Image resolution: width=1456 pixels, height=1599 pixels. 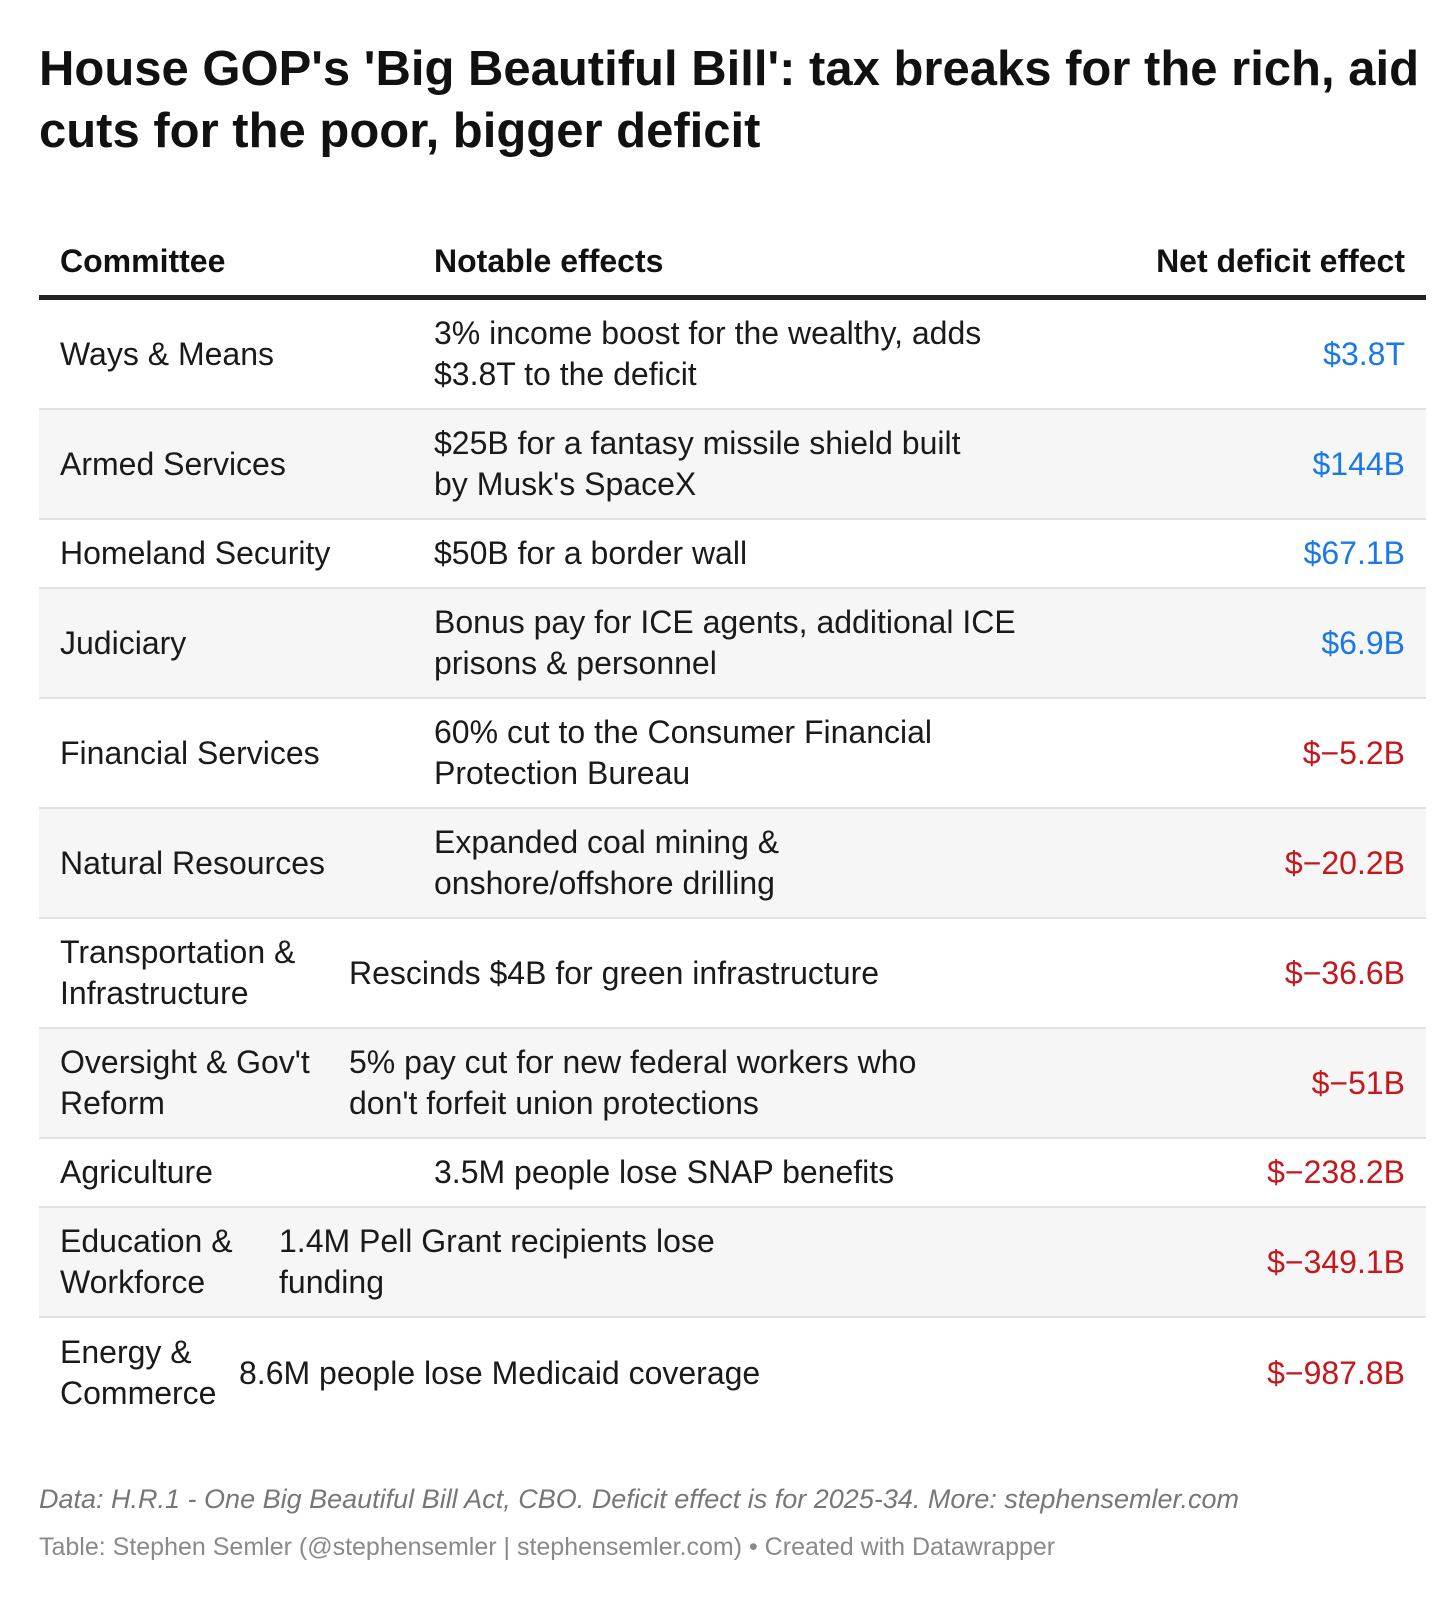 I want to click on net-deficit-cell: $3.8T, so click(x=1364, y=353).